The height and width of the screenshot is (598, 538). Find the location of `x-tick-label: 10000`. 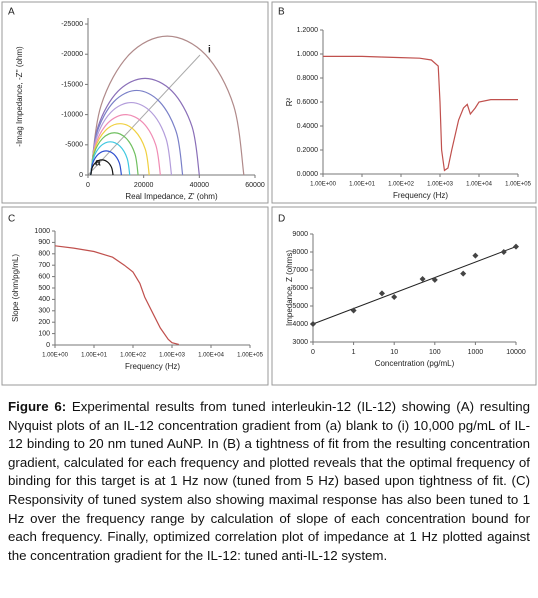

x-tick-label: 10000 is located at coordinates (516, 352).